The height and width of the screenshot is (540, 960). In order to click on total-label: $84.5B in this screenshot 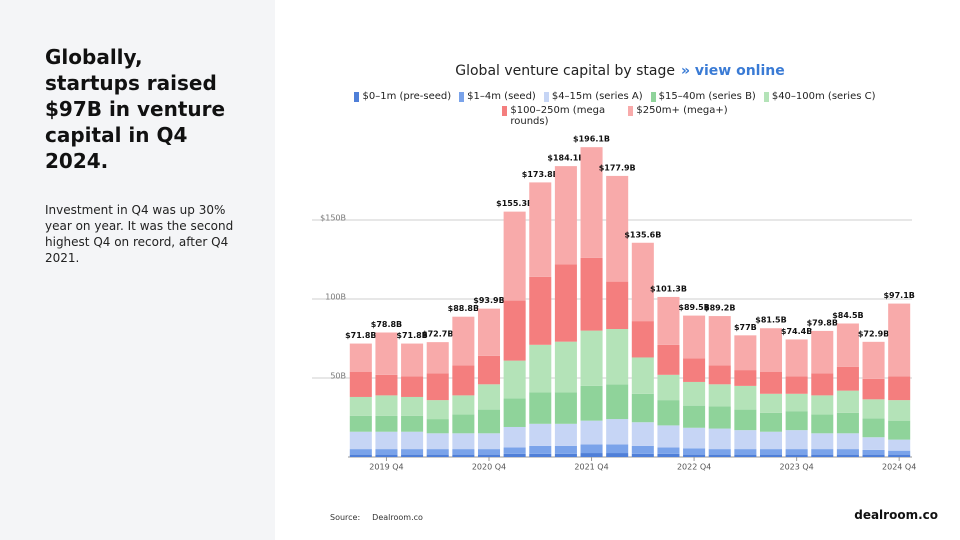, I will do `click(847, 315)`.